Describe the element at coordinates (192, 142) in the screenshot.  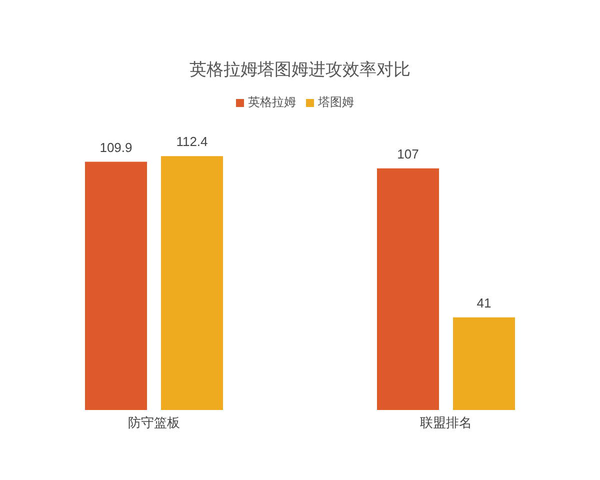
I see `data-label: 112.4` at that location.